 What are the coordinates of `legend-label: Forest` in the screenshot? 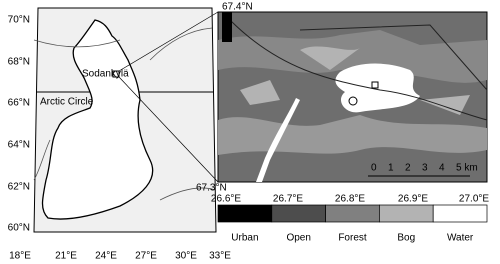 It's located at (352, 238).